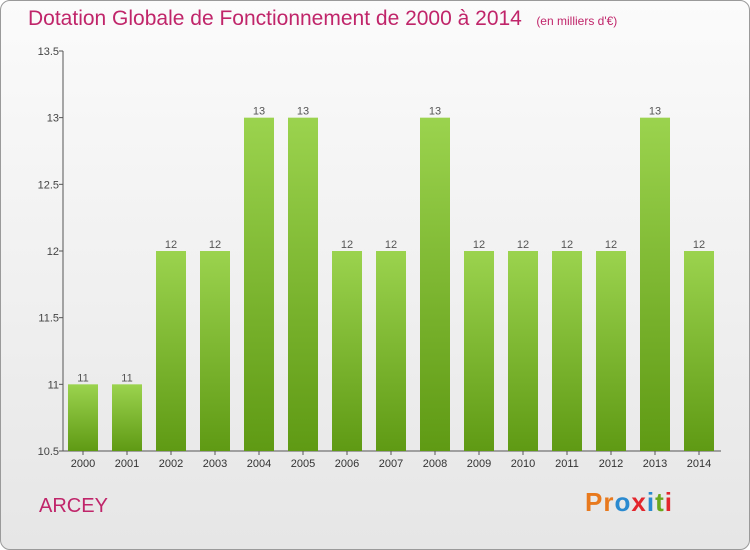 This screenshot has height=550, width=750. Describe the element at coordinates (259, 464) in the screenshot. I see `x-tick-label: 2004` at that location.